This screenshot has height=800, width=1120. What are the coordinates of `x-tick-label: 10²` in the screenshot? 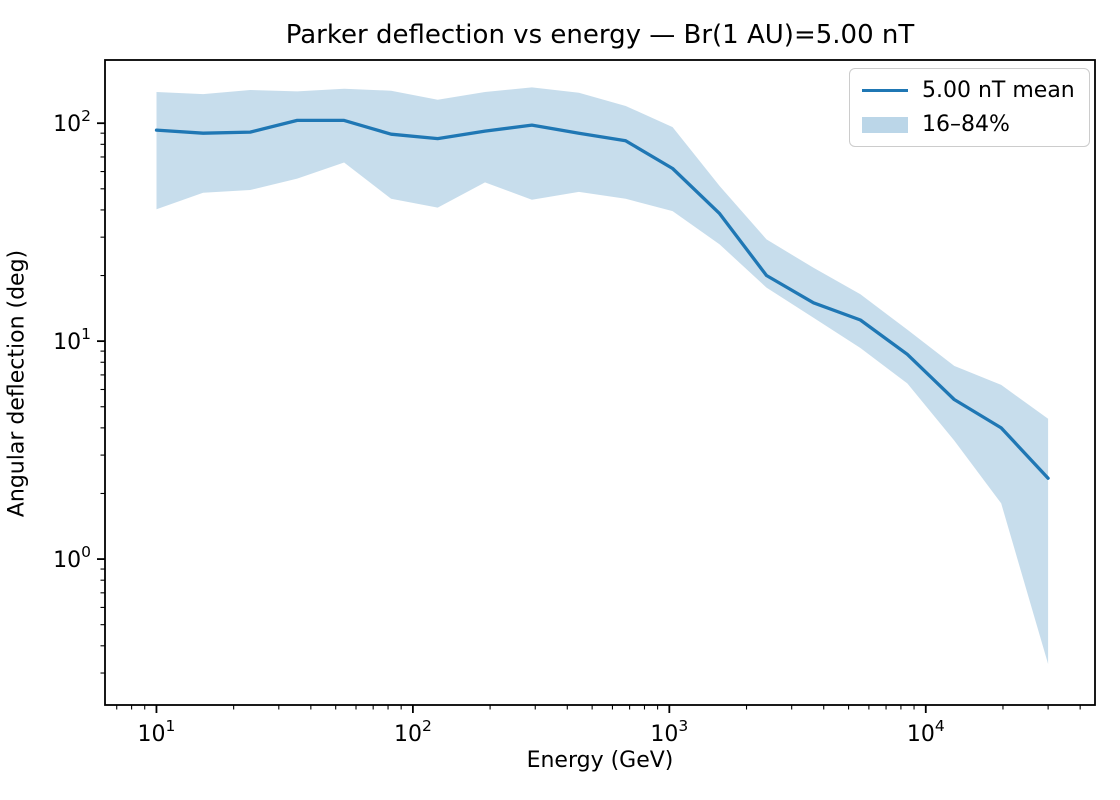 It's located at (413, 732).